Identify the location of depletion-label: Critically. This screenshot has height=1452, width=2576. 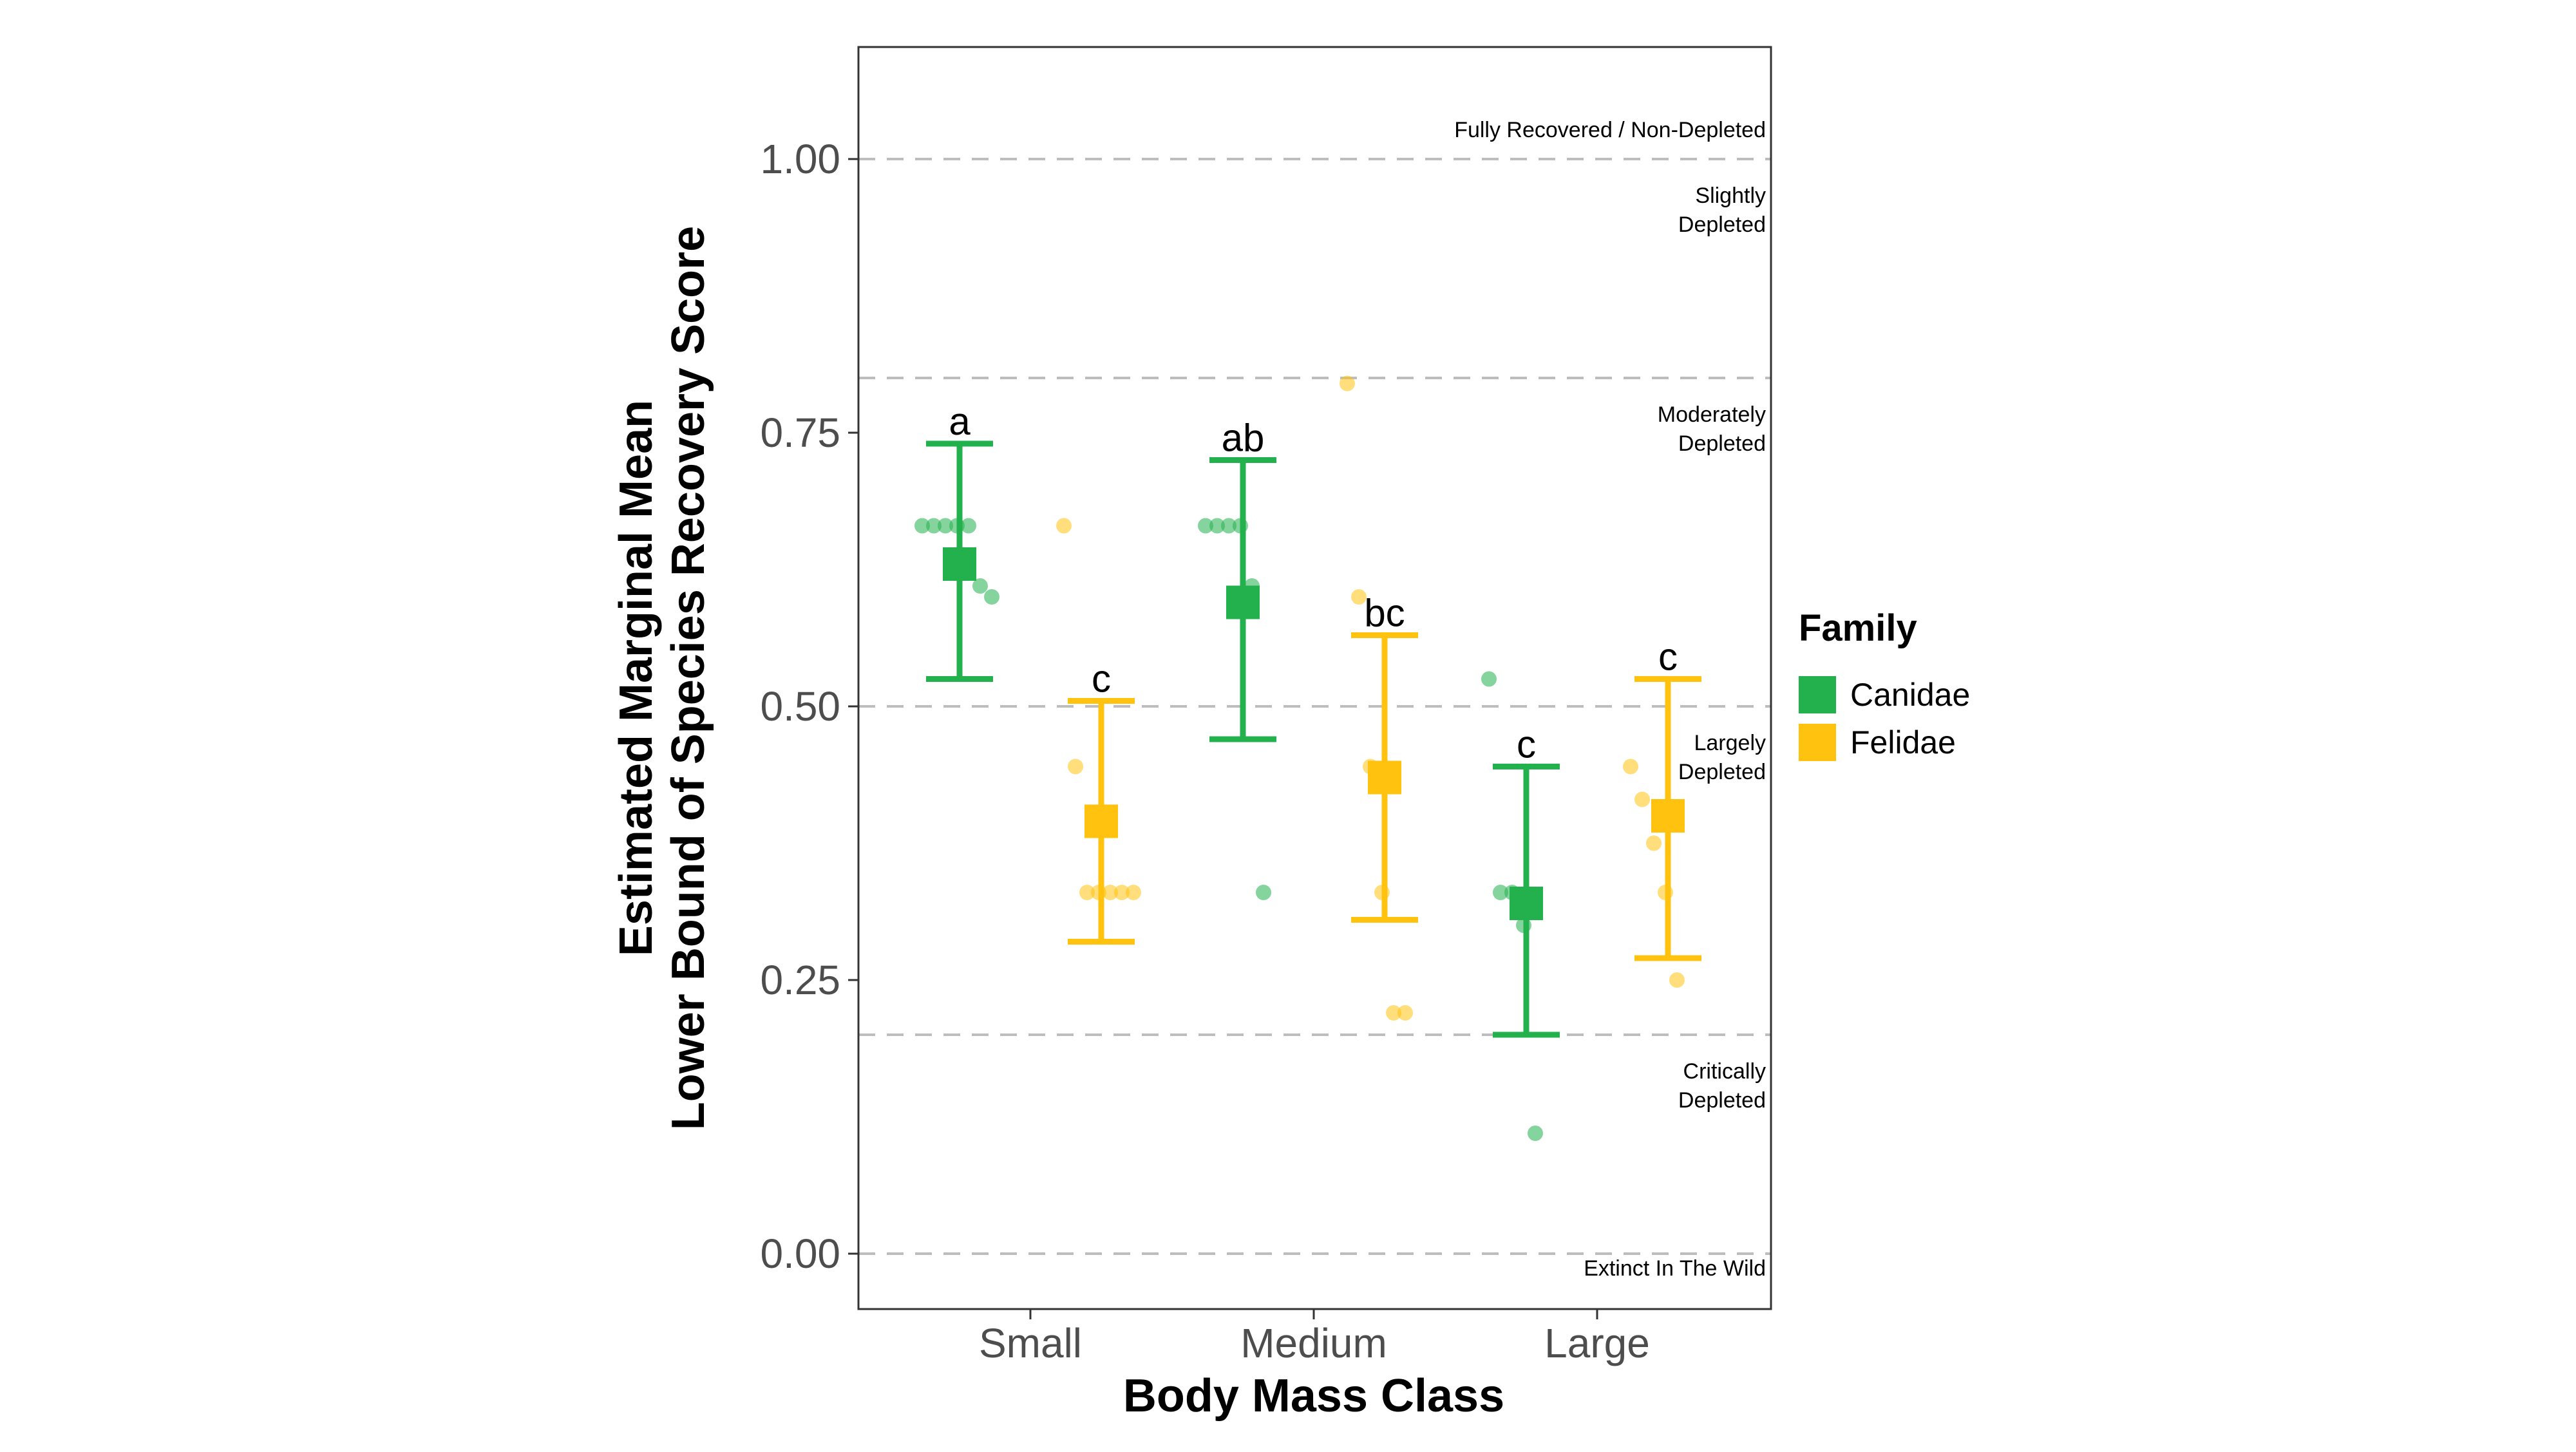
(1725, 1071).